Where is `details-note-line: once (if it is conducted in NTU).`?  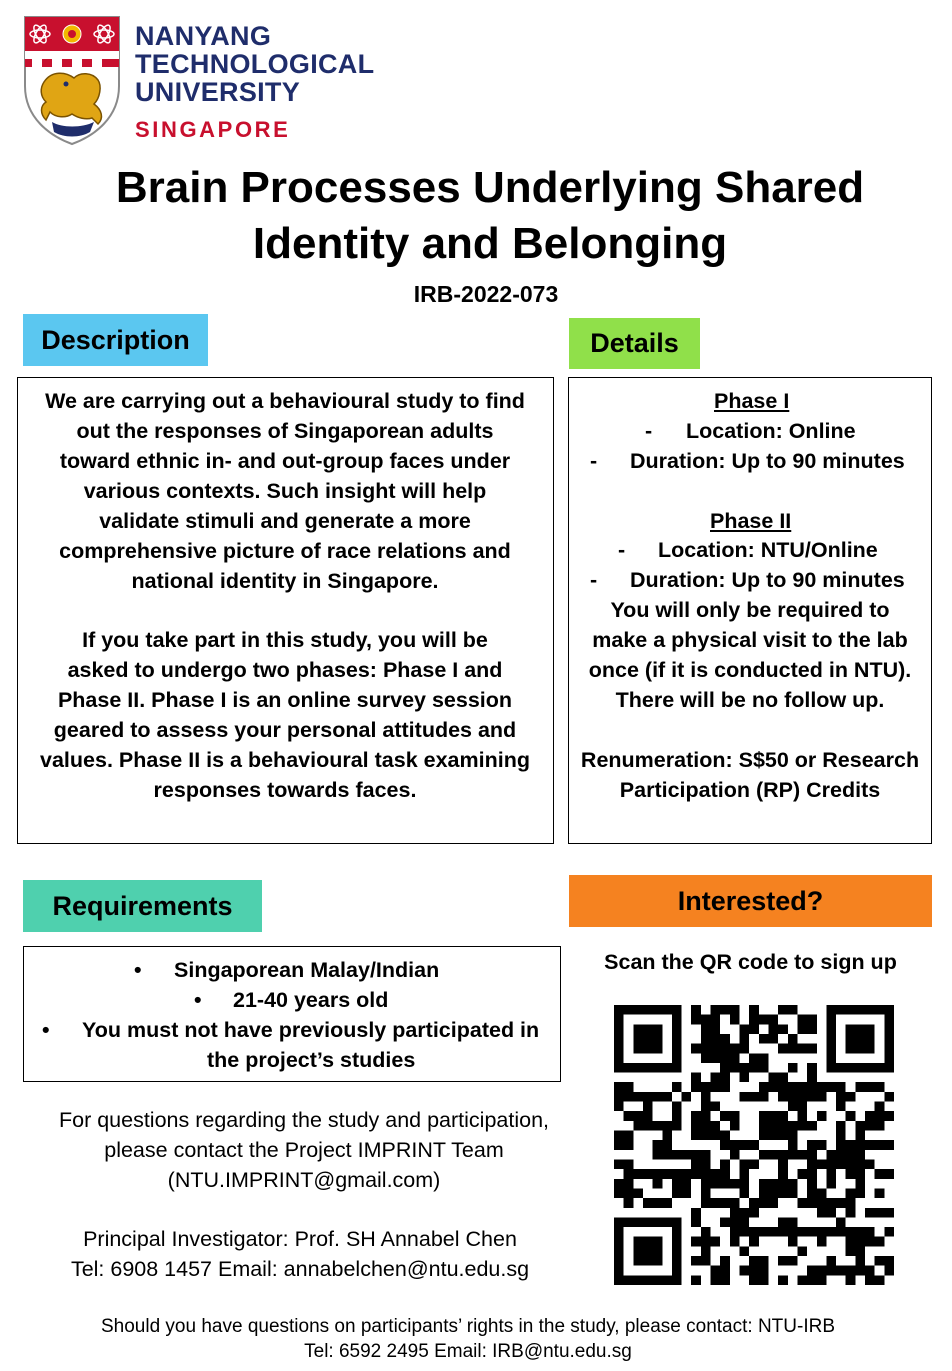 details-note-line: once (if it is conducted in NTU). is located at coordinates (750, 670).